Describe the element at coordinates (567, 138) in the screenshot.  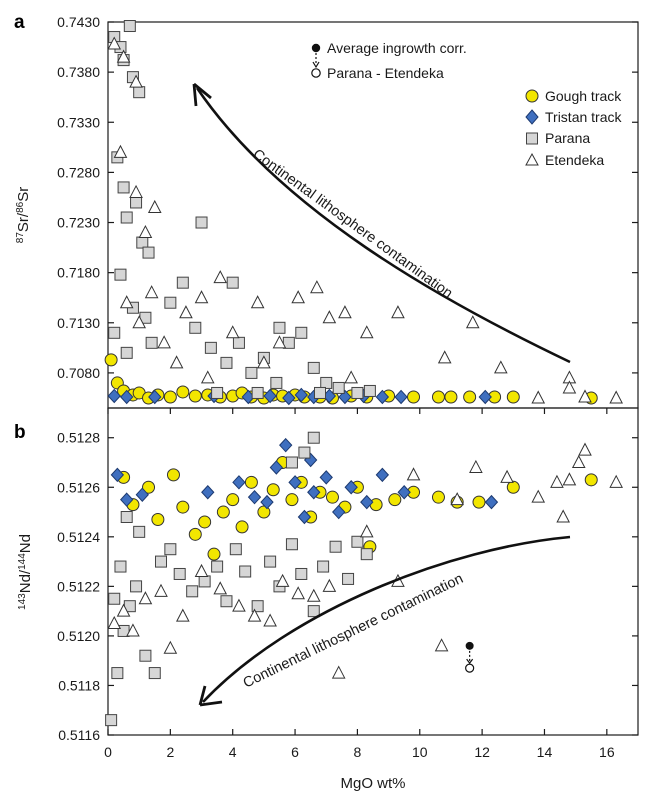
I see `legend-parana-label: Parana` at that location.